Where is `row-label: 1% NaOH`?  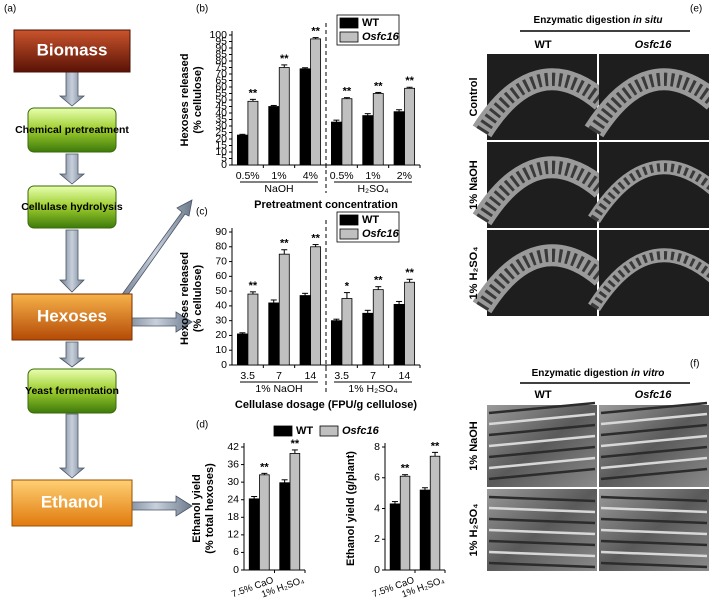
row-label: 1% NaOH is located at coordinates (474, 185).